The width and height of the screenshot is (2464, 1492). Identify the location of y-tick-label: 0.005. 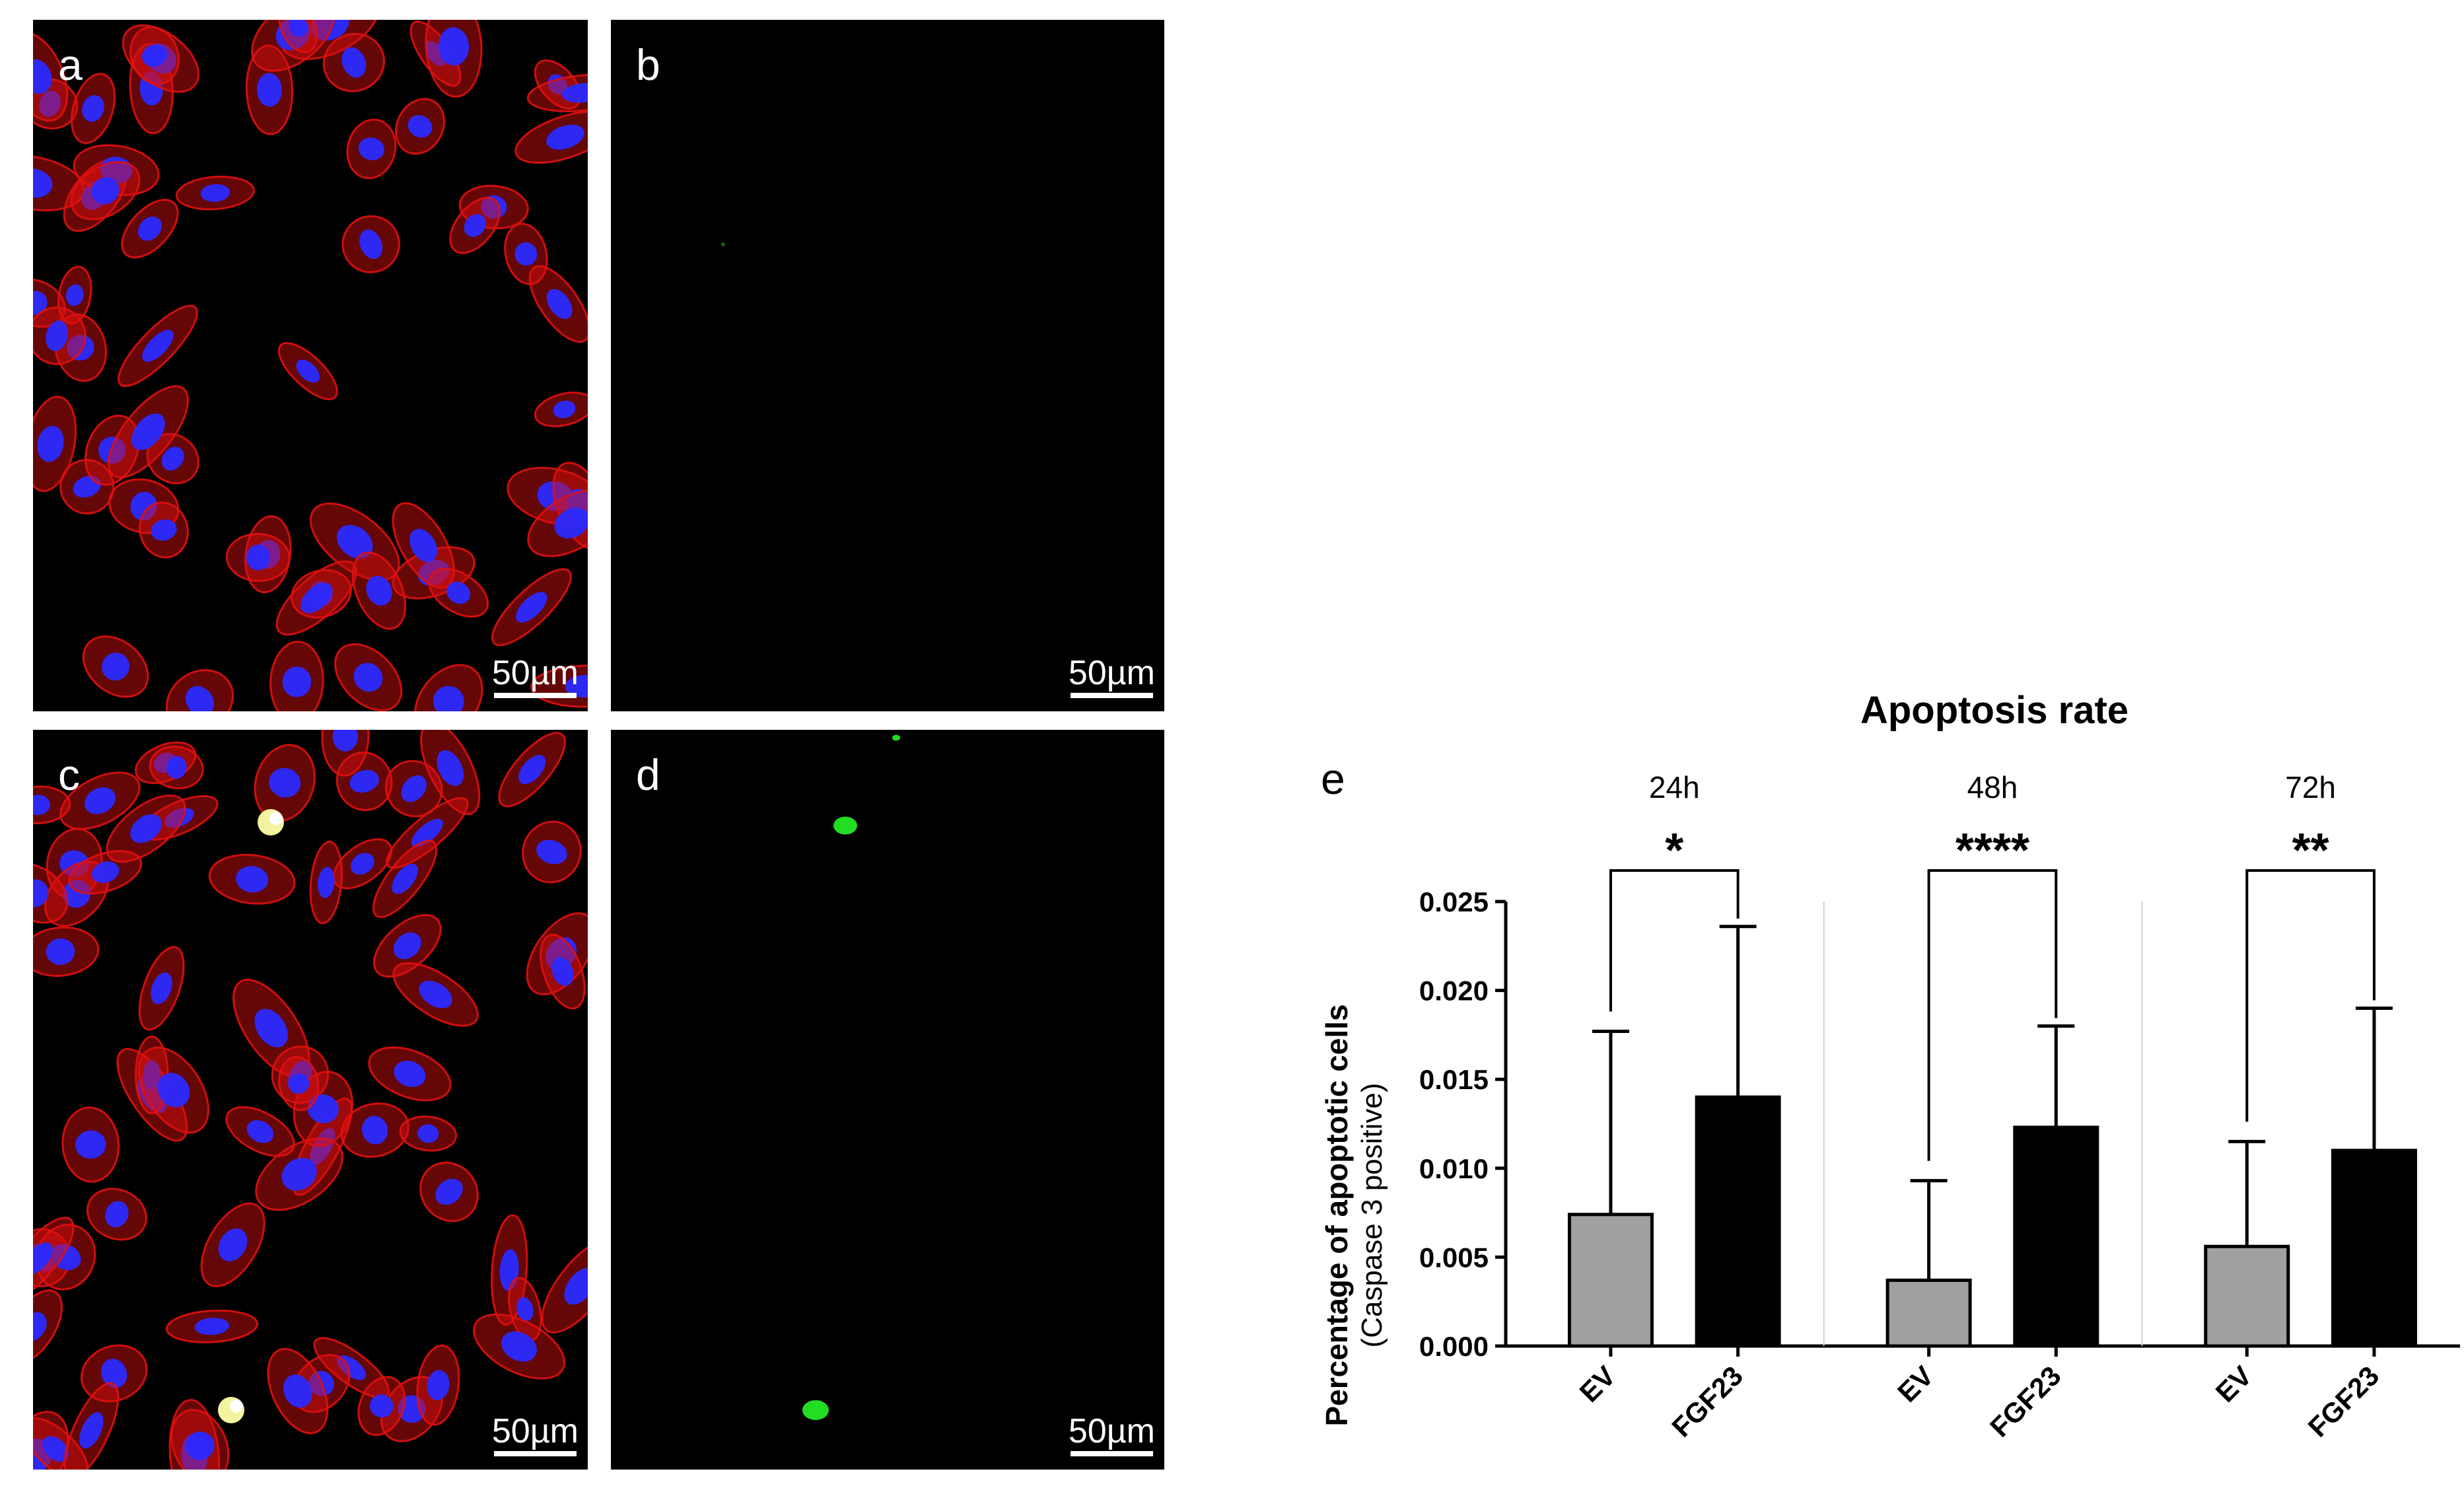
(1454, 1257).